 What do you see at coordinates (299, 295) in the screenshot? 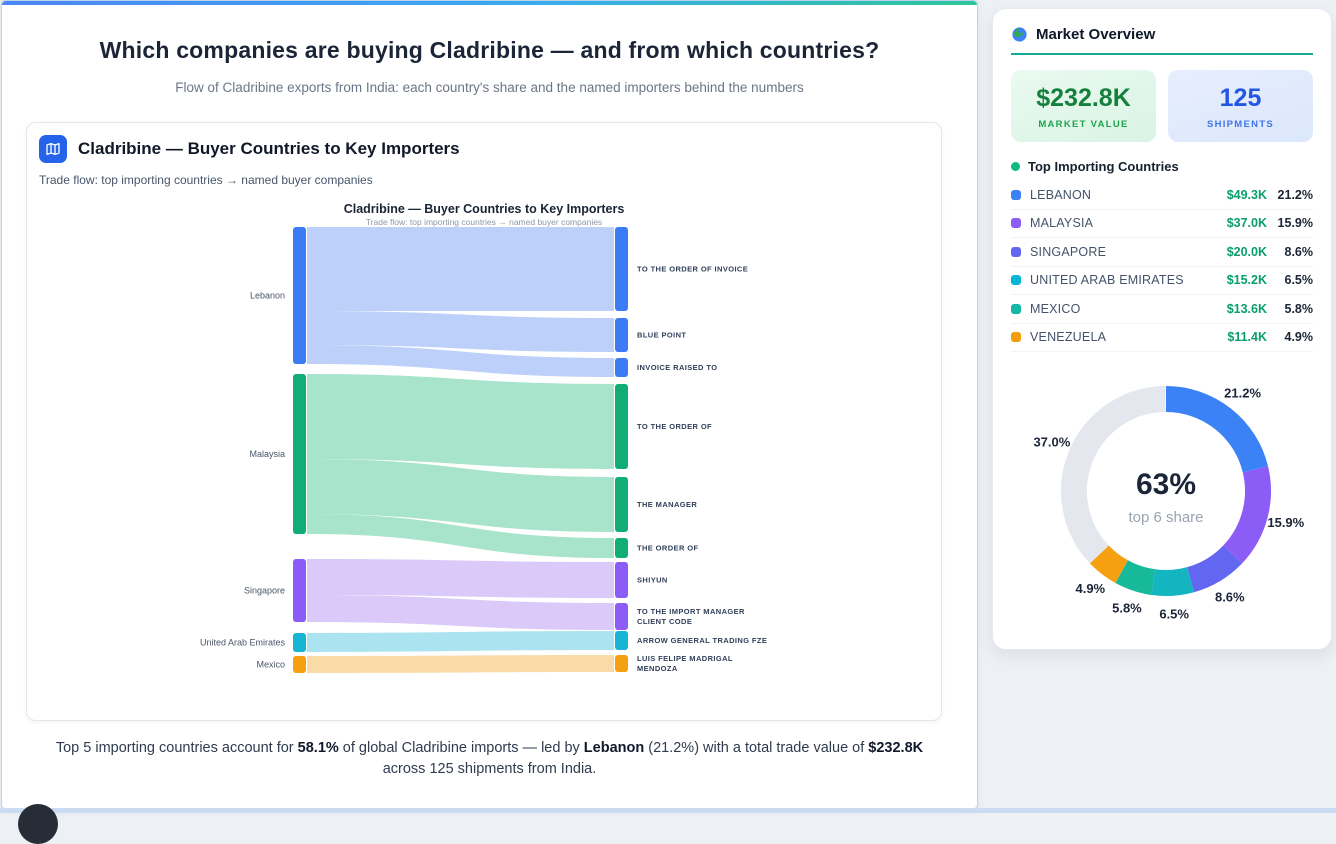
I see `sankey-country-node-lebanon` at bounding box center [299, 295].